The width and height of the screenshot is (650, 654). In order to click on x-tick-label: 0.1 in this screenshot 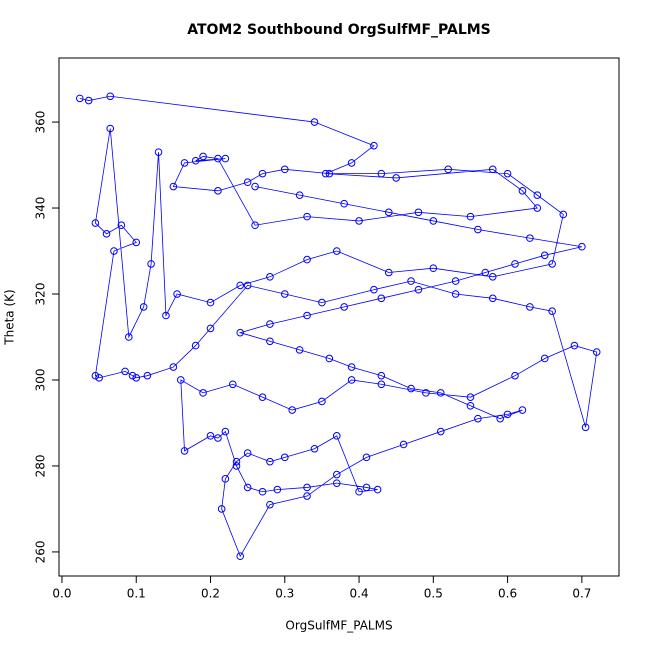, I will do `click(136, 594)`.